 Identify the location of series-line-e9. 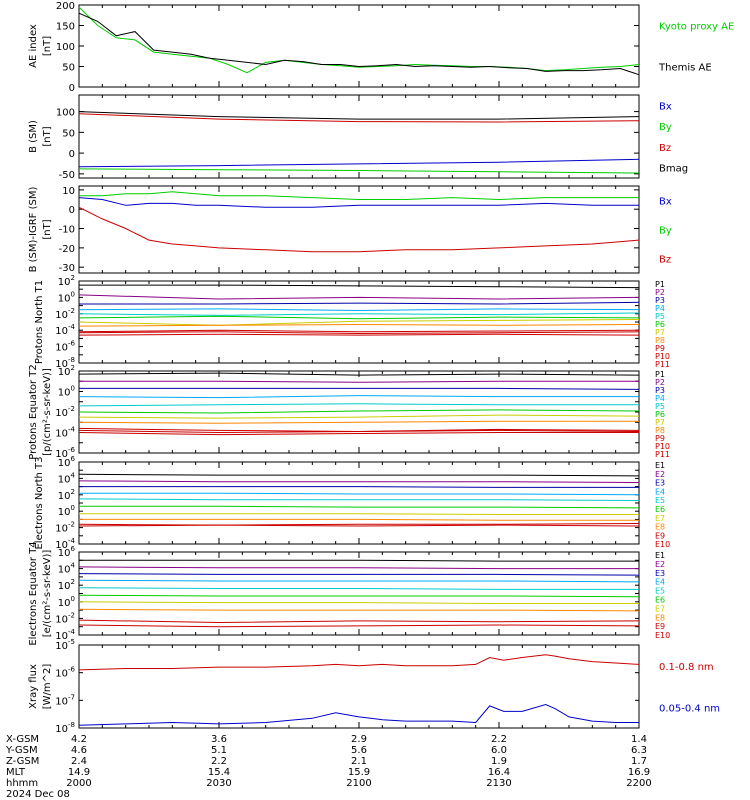
(359, 621).